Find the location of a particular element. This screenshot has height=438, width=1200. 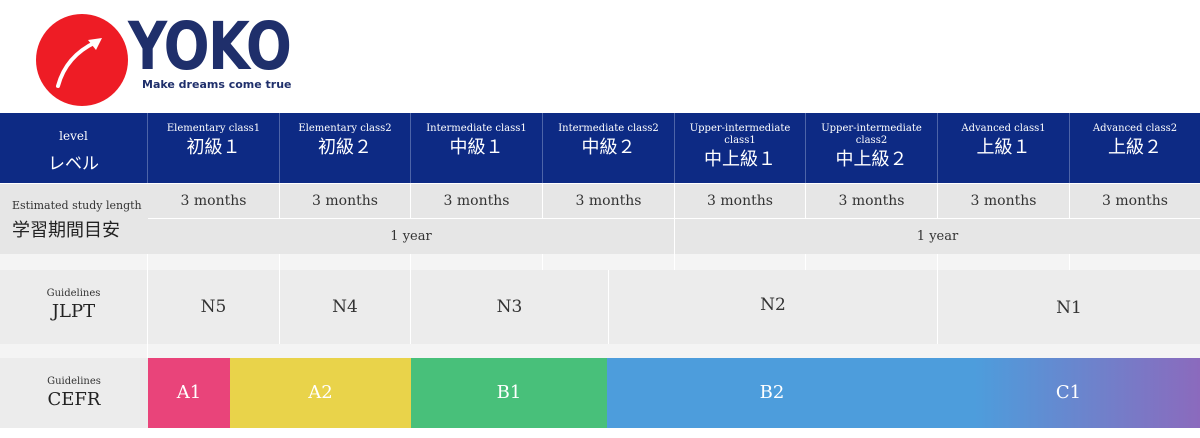

cefr-level-a2: A2 is located at coordinates (320, 393).